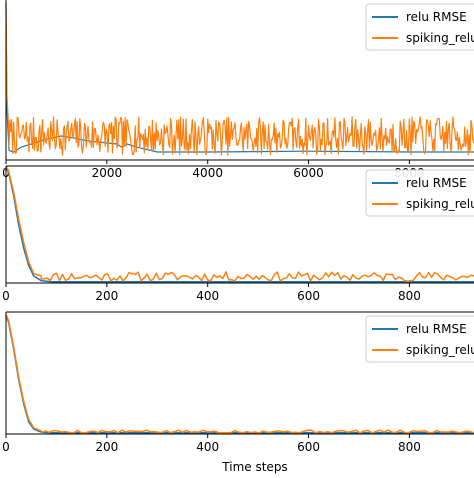  I want to click on x-tick-label: 2000, so click(107, 173).